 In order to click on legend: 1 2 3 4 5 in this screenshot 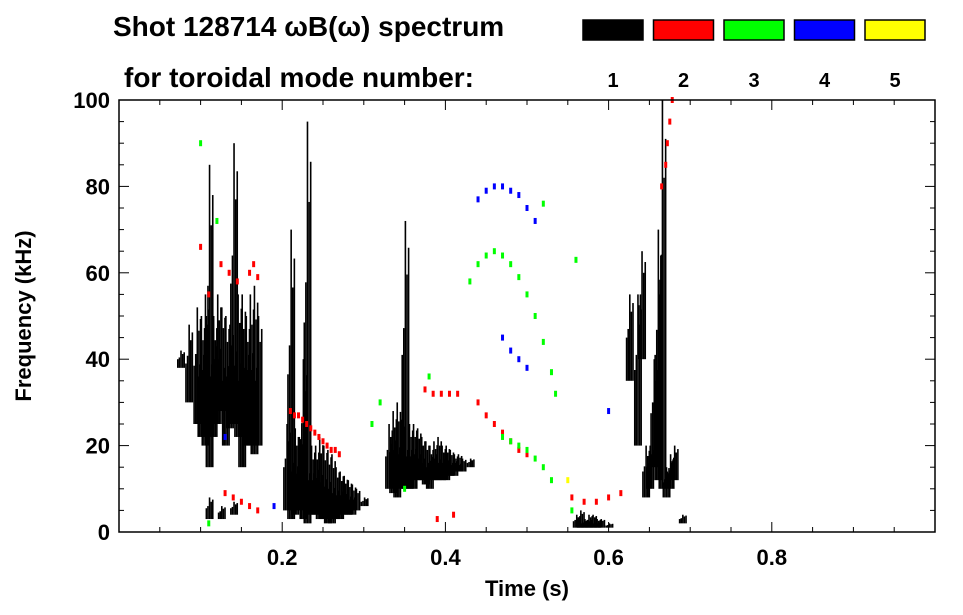, I will do `click(754, 55)`.